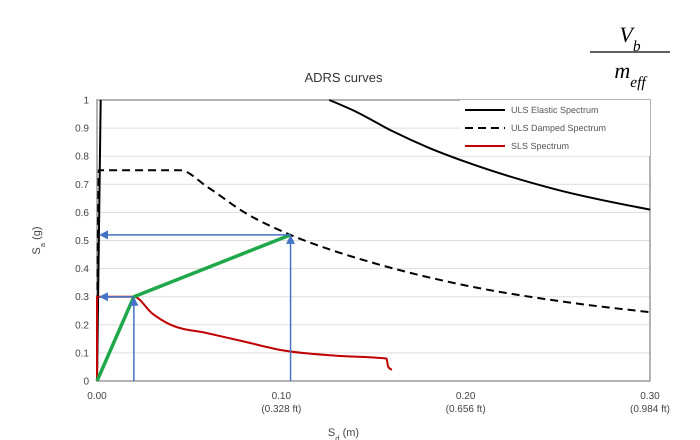  I want to click on y-tick-label: 0.2, so click(82, 326).